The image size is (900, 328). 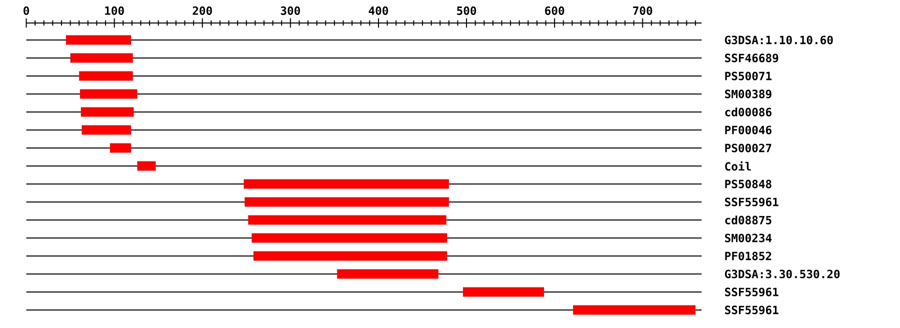 What do you see at coordinates (202, 10) in the screenshot?
I see `x-tick-label: 200` at bounding box center [202, 10].